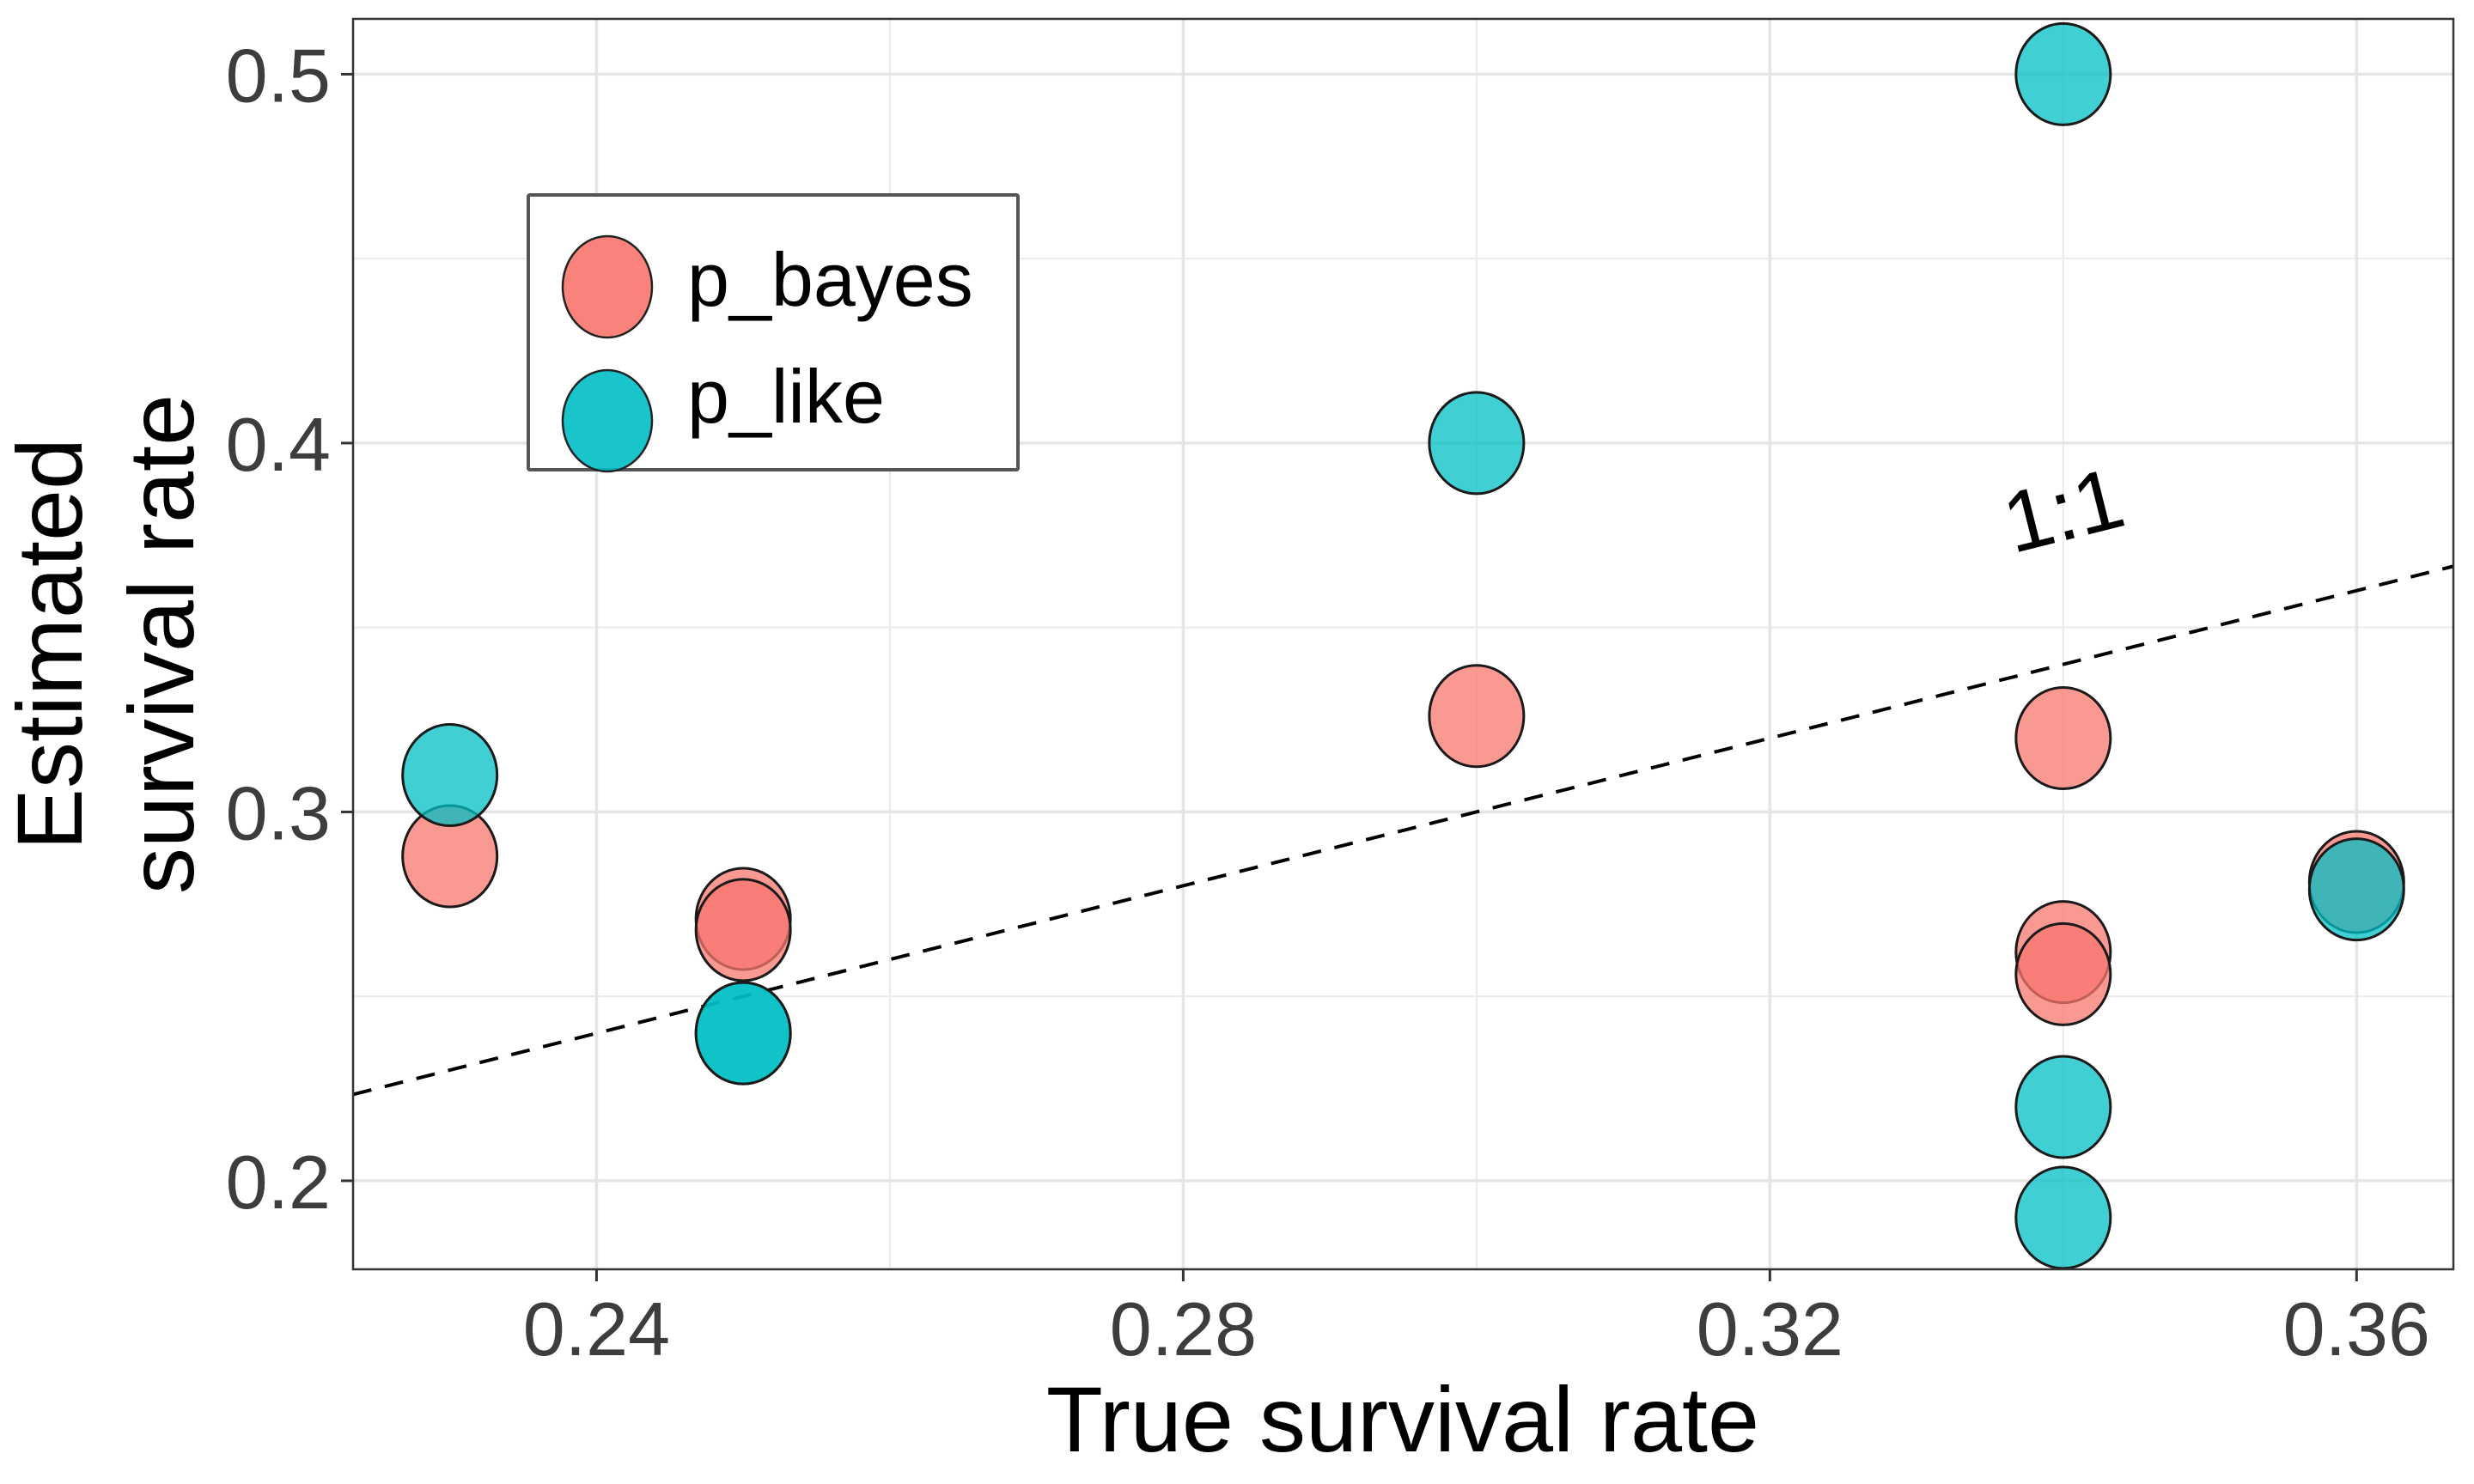 Image resolution: width=2474 pixels, height=1484 pixels. What do you see at coordinates (161, 644) in the screenshot?
I see `y-axis-title-line-2: survival rate` at bounding box center [161, 644].